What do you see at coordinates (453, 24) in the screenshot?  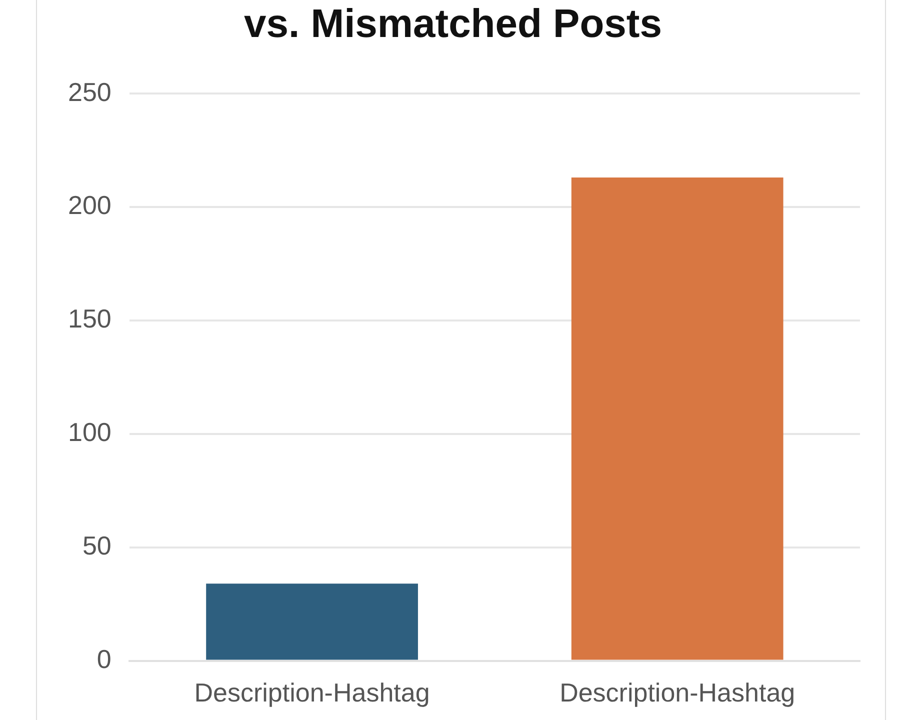 I see `chart-title: vs. Mismatched Posts` at bounding box center [453, 24].